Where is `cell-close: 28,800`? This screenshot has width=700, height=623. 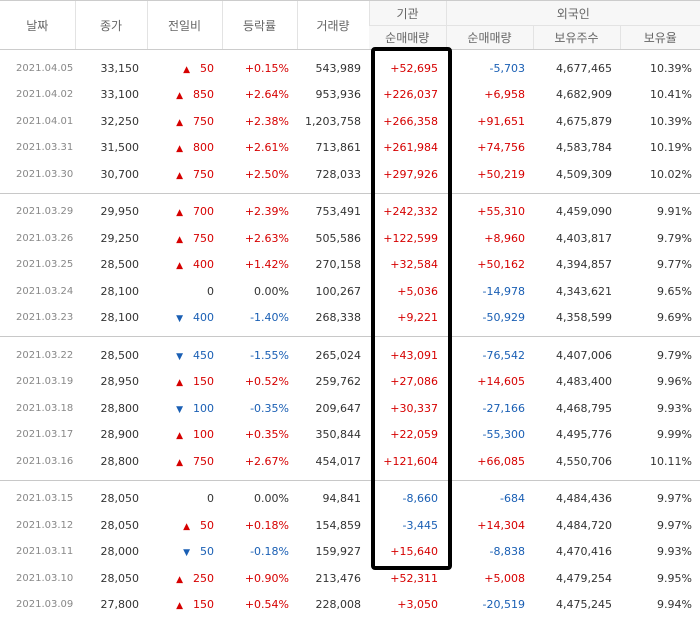 cell-close: 28,800 is located at coordinates (111, 461).